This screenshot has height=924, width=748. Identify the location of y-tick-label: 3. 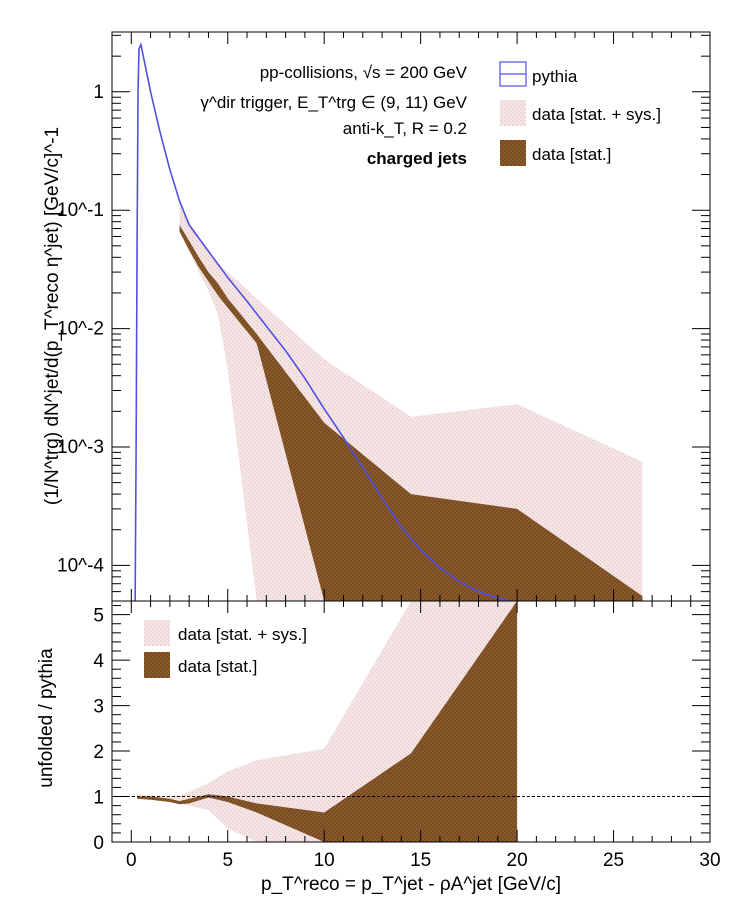
(98, 707).